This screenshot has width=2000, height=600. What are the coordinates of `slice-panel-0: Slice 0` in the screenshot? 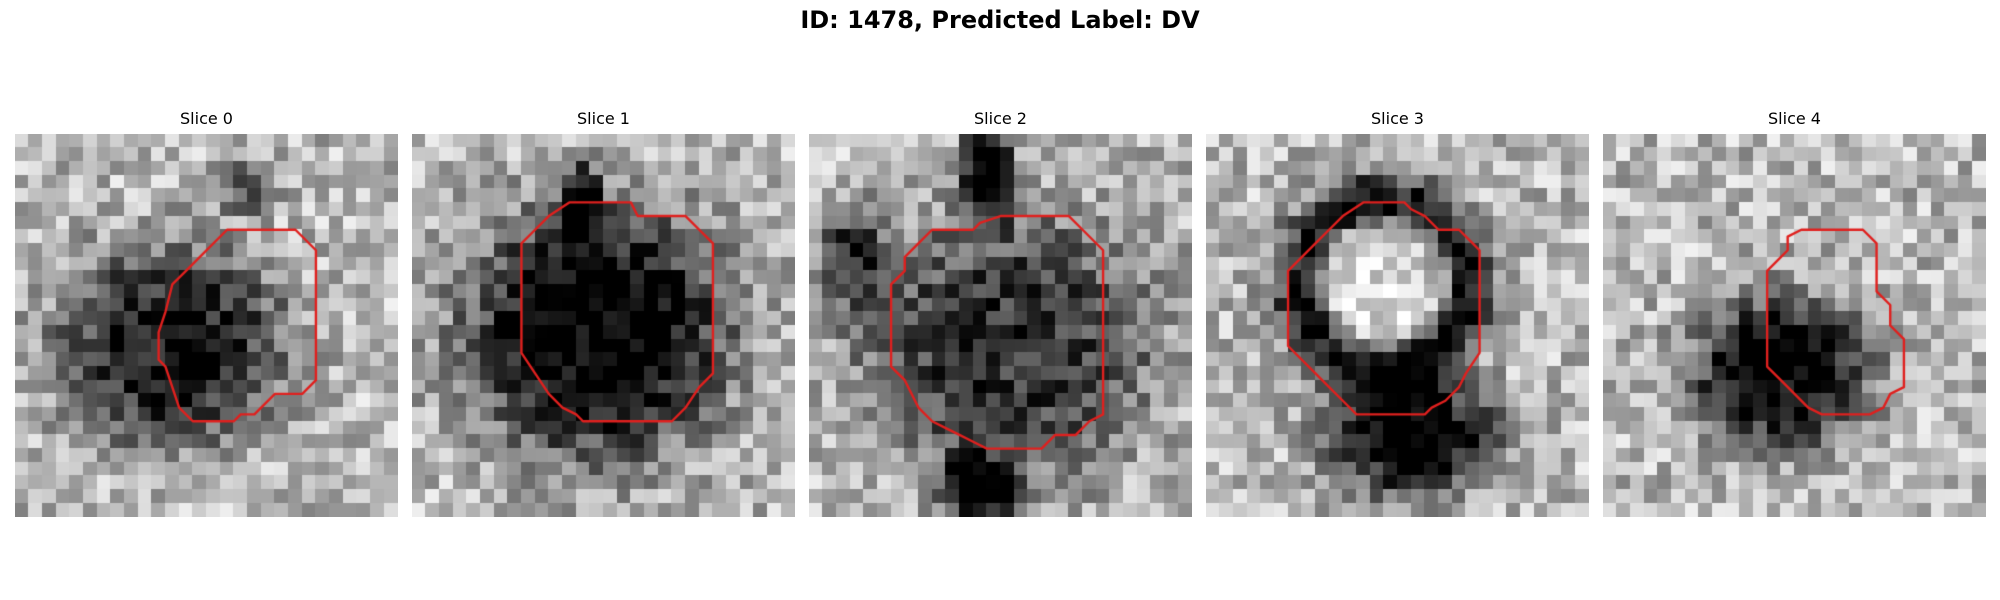 It's located at (206, 312).